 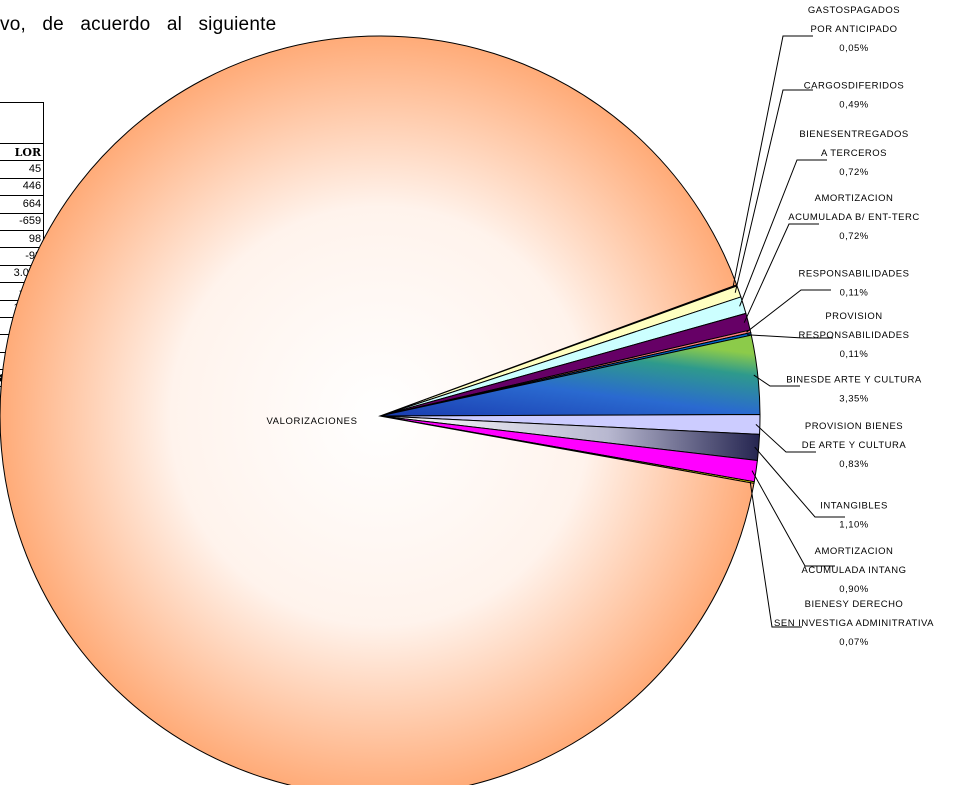 I want to click on slice-label: BINESDE ARTE Y CULTURA, so click(x=854, y=380).